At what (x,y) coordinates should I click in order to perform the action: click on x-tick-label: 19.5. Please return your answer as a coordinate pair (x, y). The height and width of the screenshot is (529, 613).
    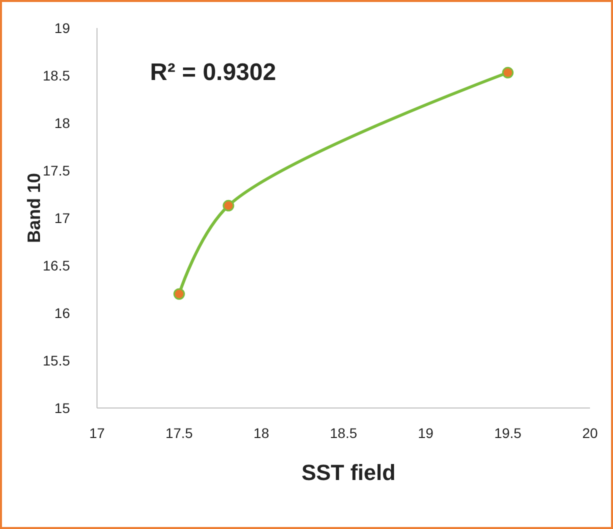
    Looking at the image, I should click on (508, 433).